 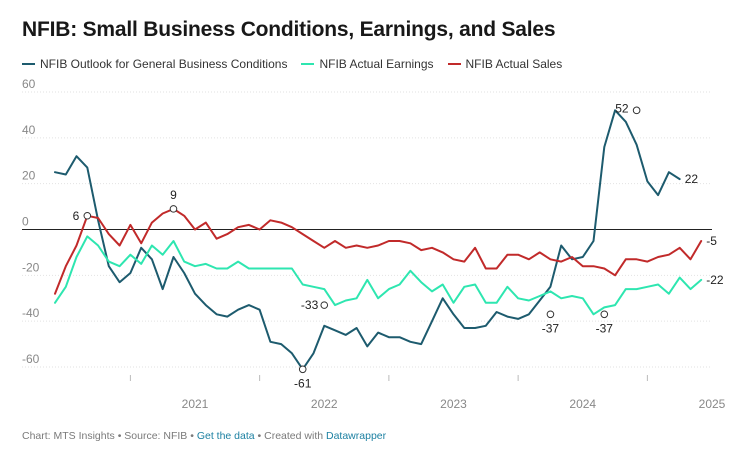 What do you see at coordinates (31, 267) in the screenshot?
I see `y-tick-label: -20` at bounding box center [31, 267].